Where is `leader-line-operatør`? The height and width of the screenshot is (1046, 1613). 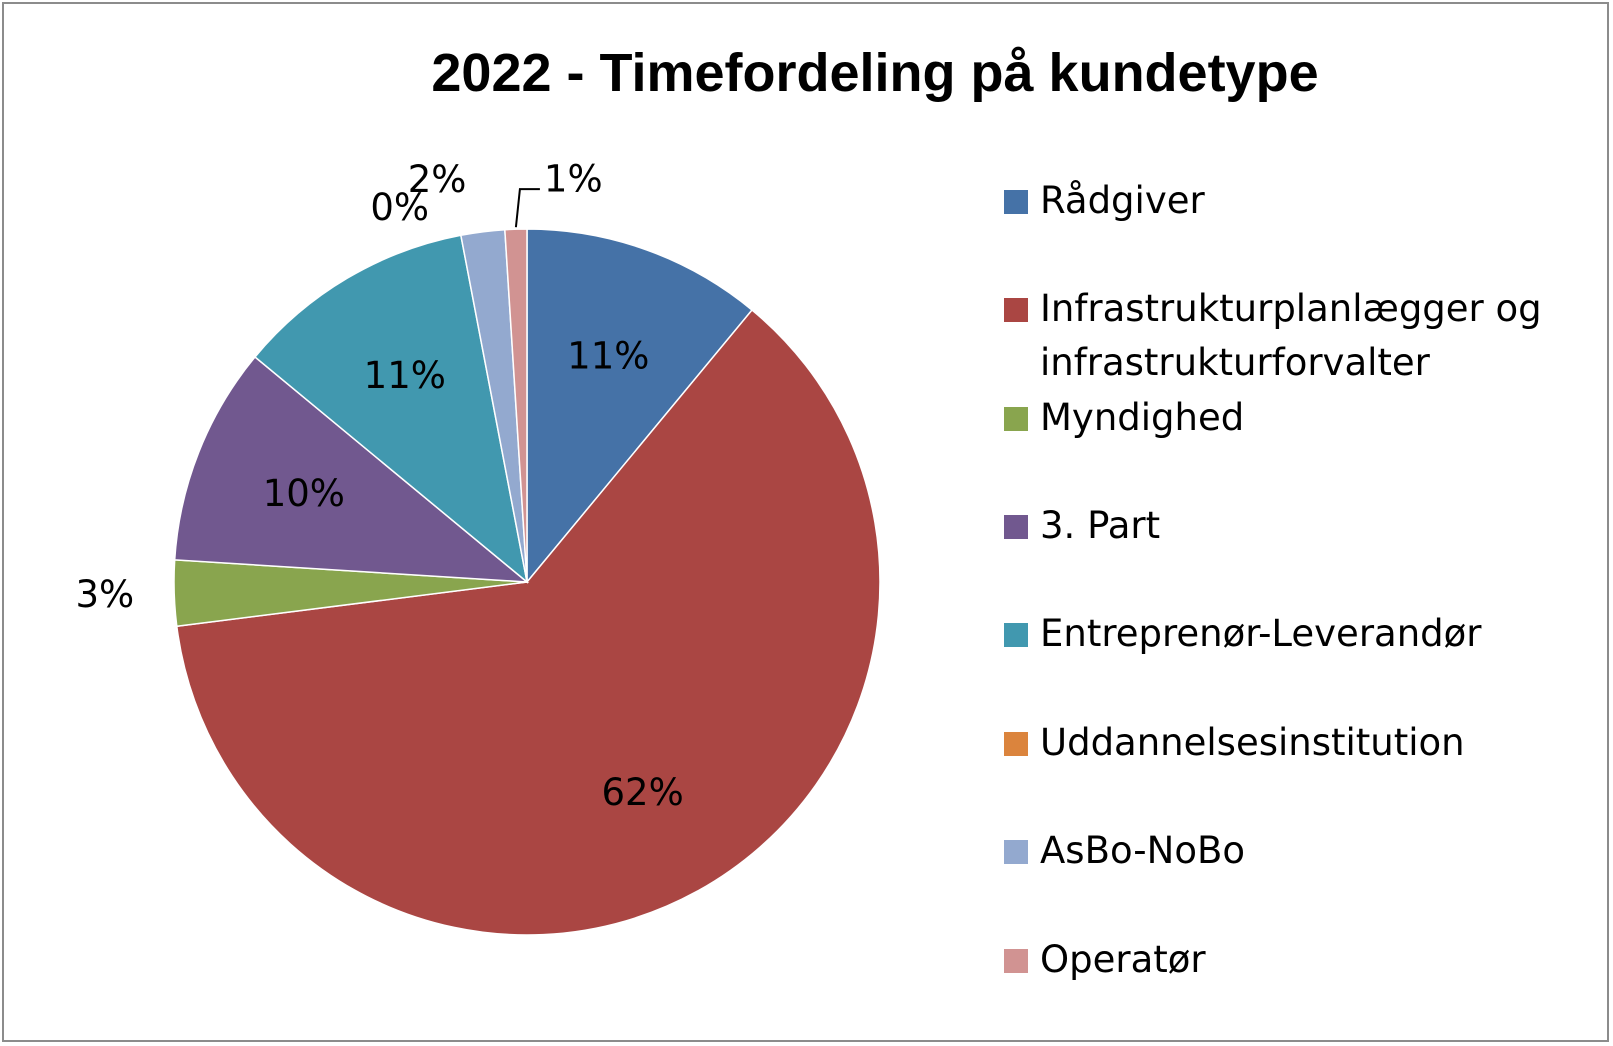 leader-line-operatør is located at coordinates (527, 208).